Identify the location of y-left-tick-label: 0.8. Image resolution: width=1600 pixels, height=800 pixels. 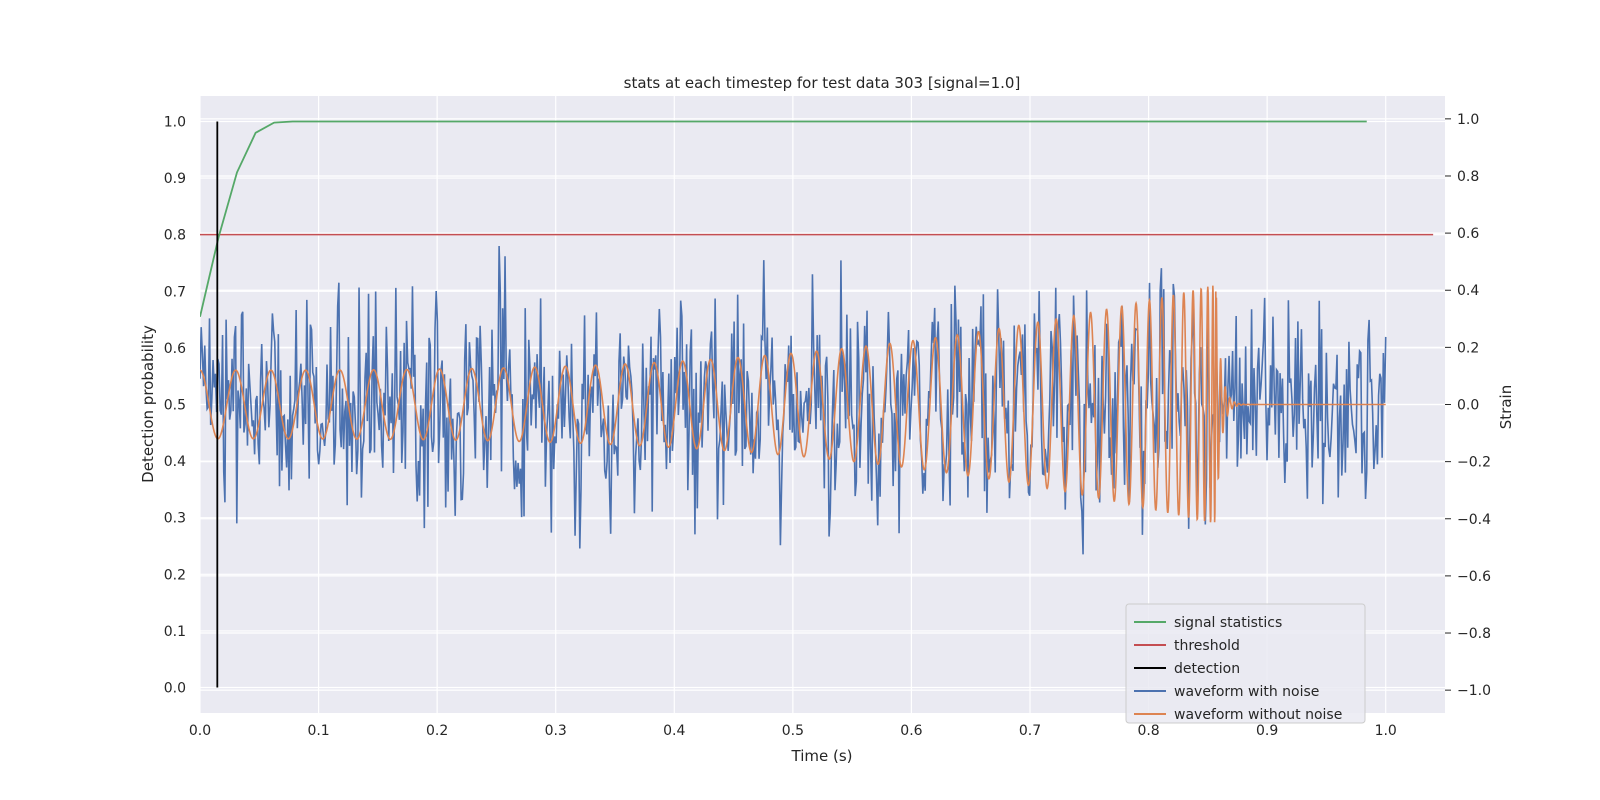
(175, 236).